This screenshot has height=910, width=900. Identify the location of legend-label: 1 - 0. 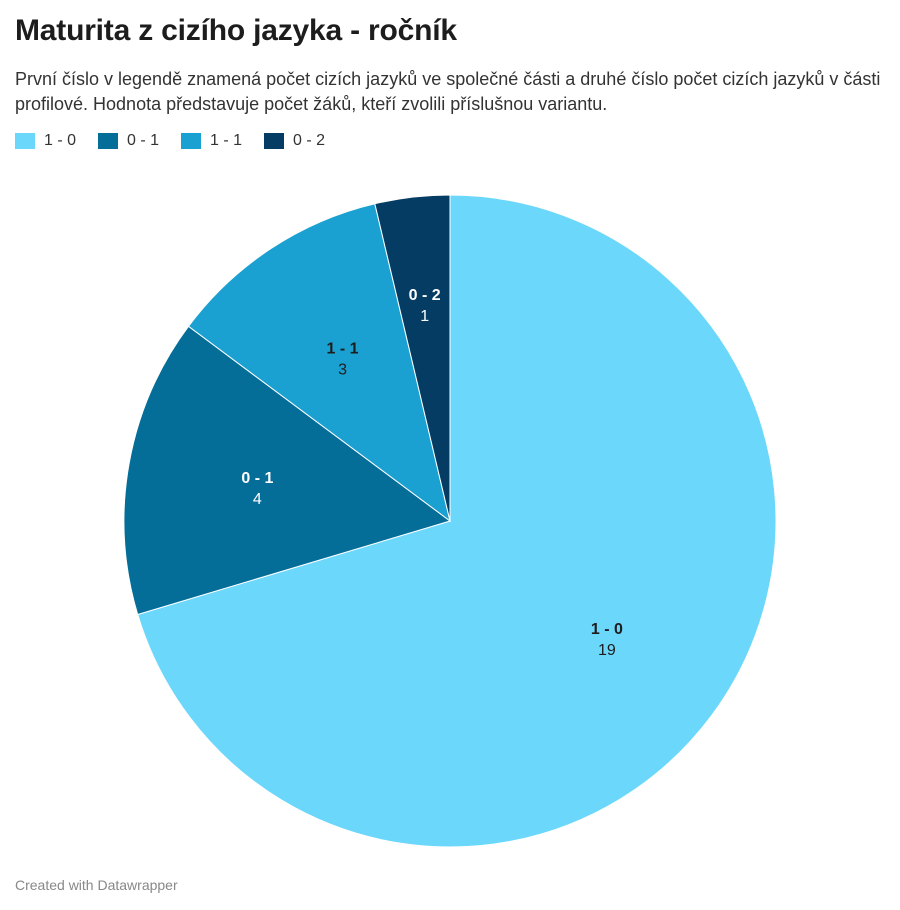
(60, 140).